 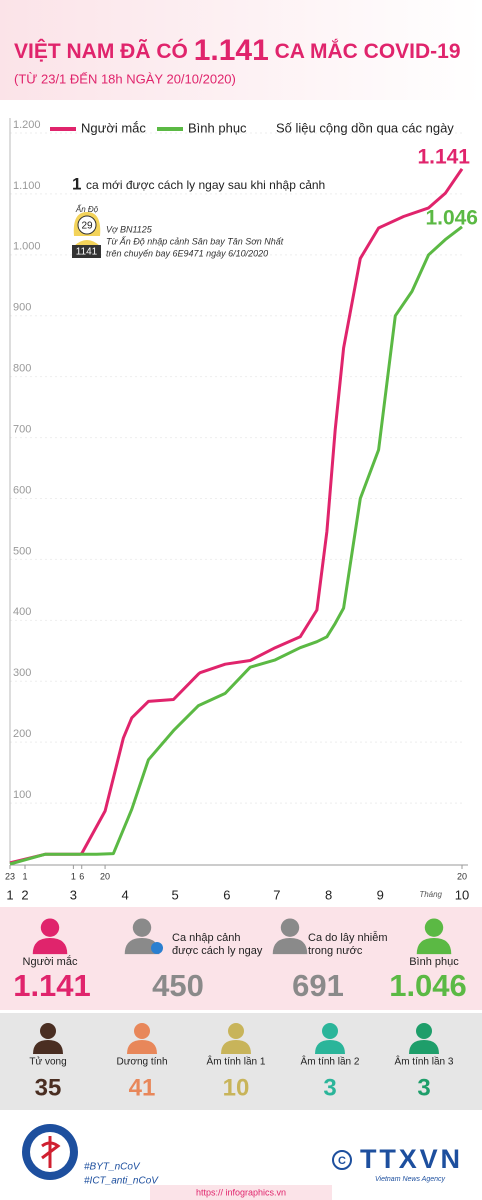 What do you see at coordinates (9, 894) in the screenshot?
I see `month-label: 1` at bounding box center [9, 894].